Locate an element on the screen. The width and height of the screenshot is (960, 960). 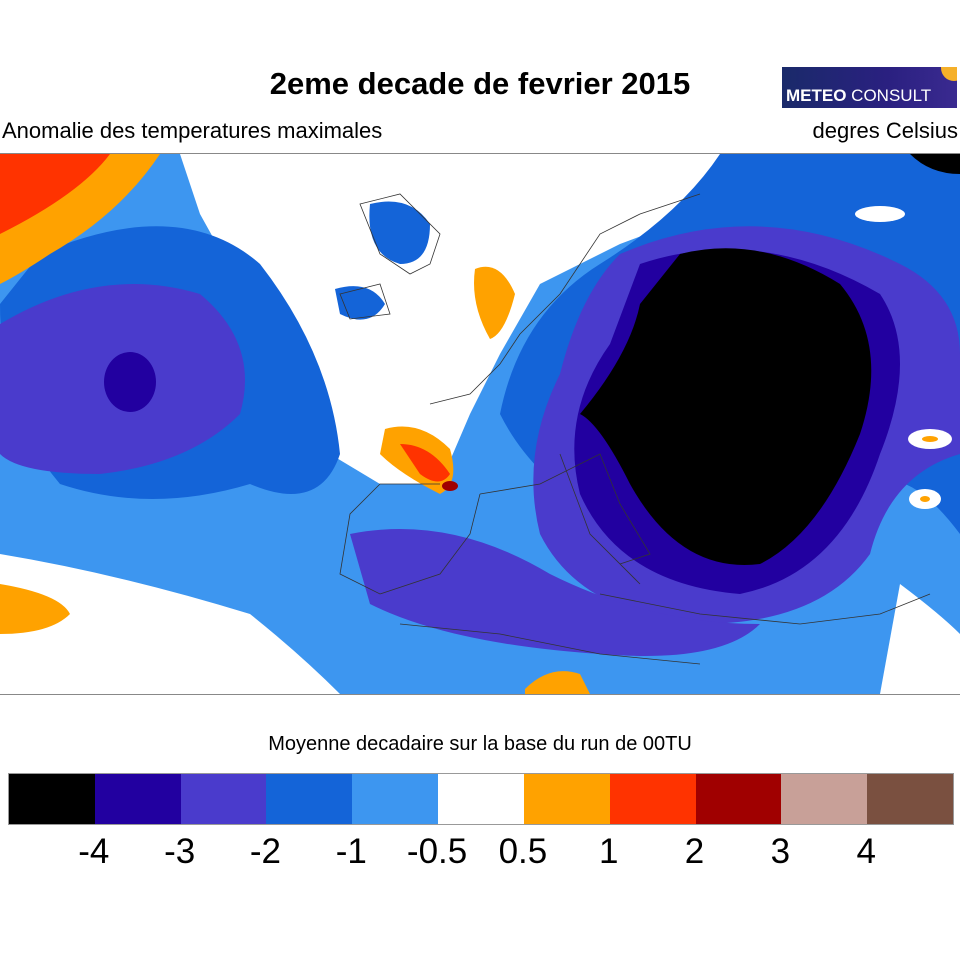
scale-label: -3 is located at coordinates (180, 851).